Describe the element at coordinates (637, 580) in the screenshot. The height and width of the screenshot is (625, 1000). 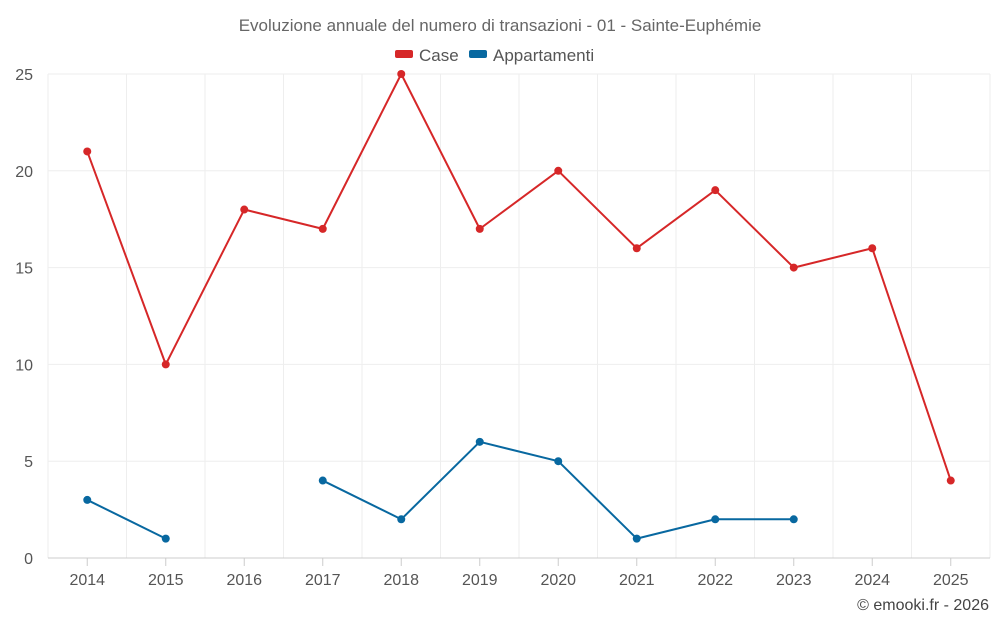
I see `x-tick-label: 2021` at that location.